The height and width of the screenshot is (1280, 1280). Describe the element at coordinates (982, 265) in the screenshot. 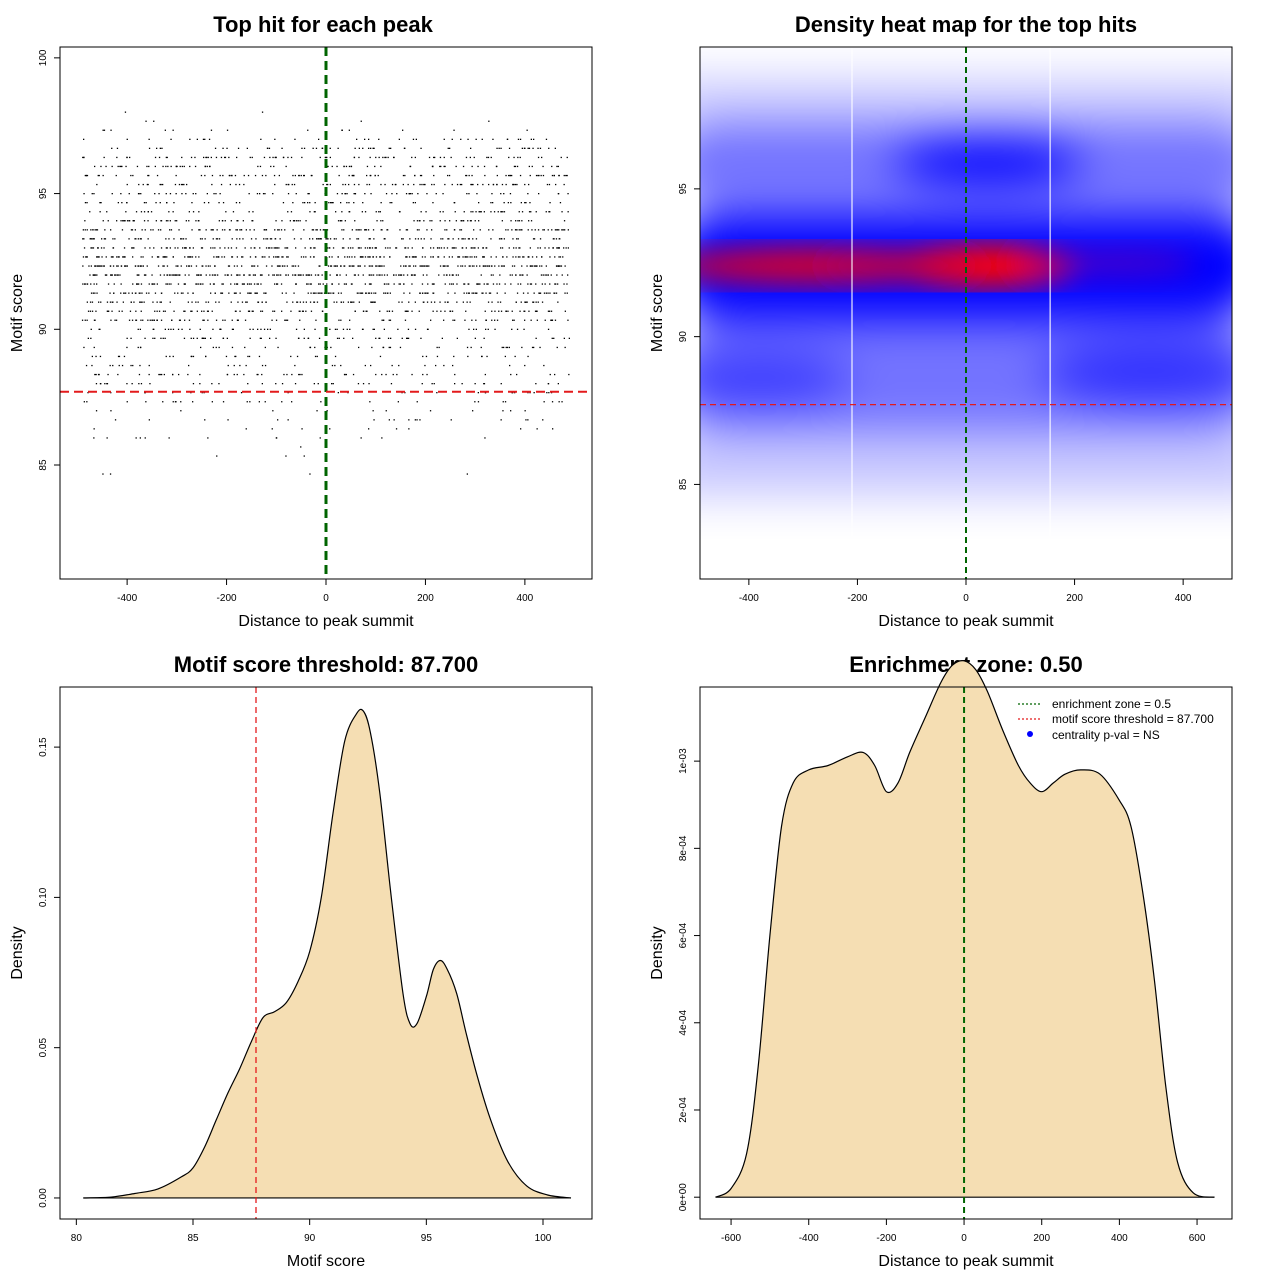

I see `heat-red-center` at that location.